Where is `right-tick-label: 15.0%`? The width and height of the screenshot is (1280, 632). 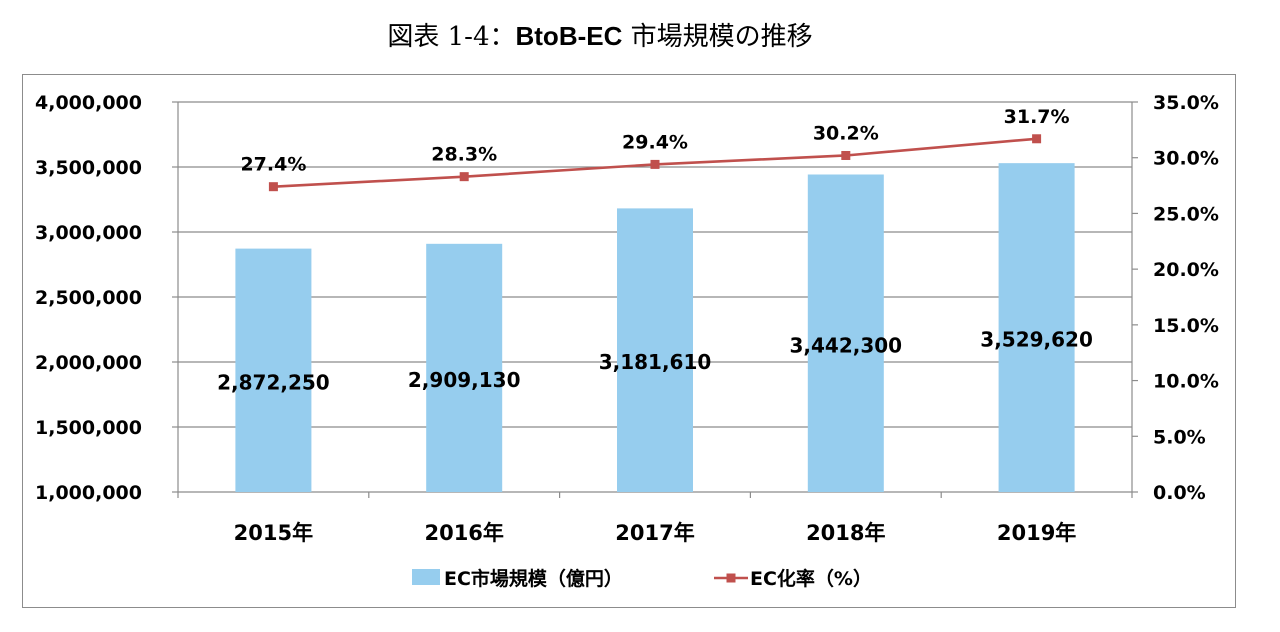 right-tick-label: 15.0% is located at coordinates (1186, 326).